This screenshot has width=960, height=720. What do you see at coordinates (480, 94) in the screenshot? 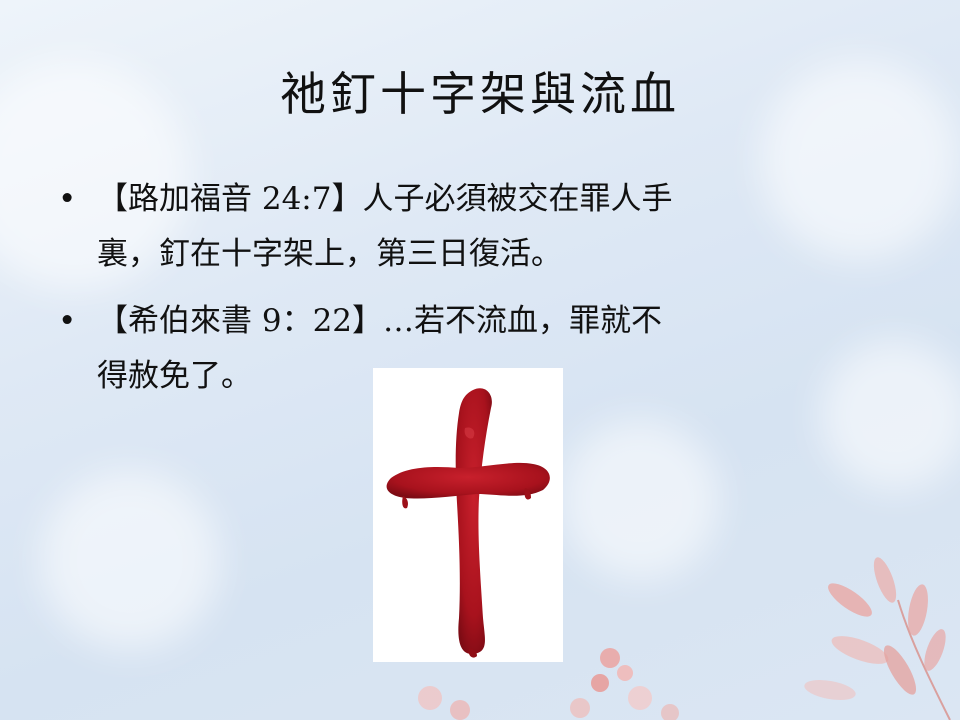
I see `slide-title: 祂釘十字架與流血` at bounding box center [480, 94].